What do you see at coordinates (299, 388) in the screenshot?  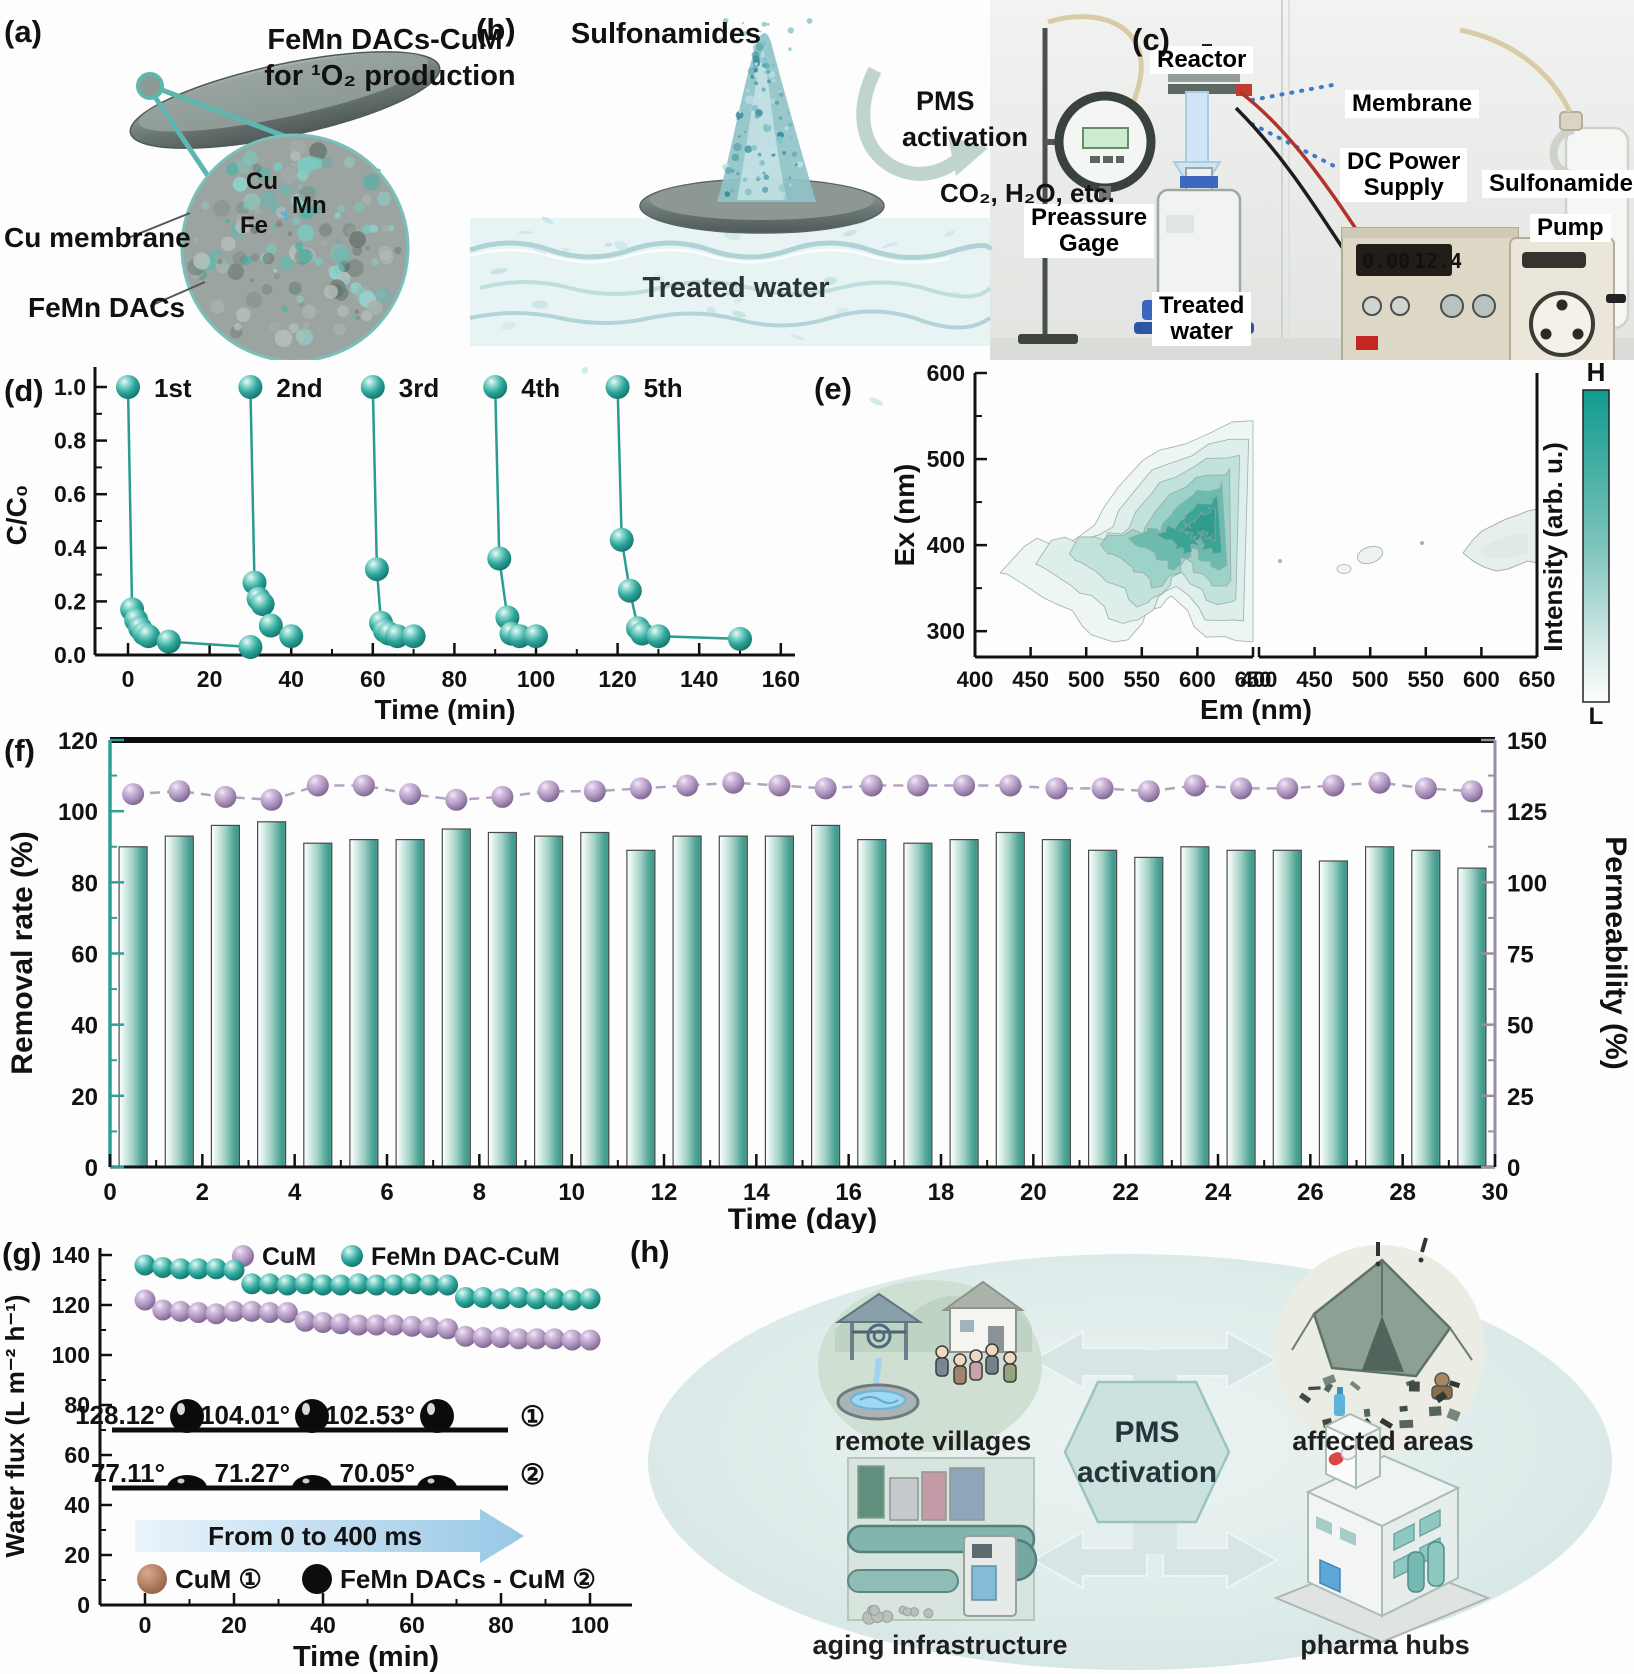 I see `svg-text: 2nd` at bounding box center [299, 388].